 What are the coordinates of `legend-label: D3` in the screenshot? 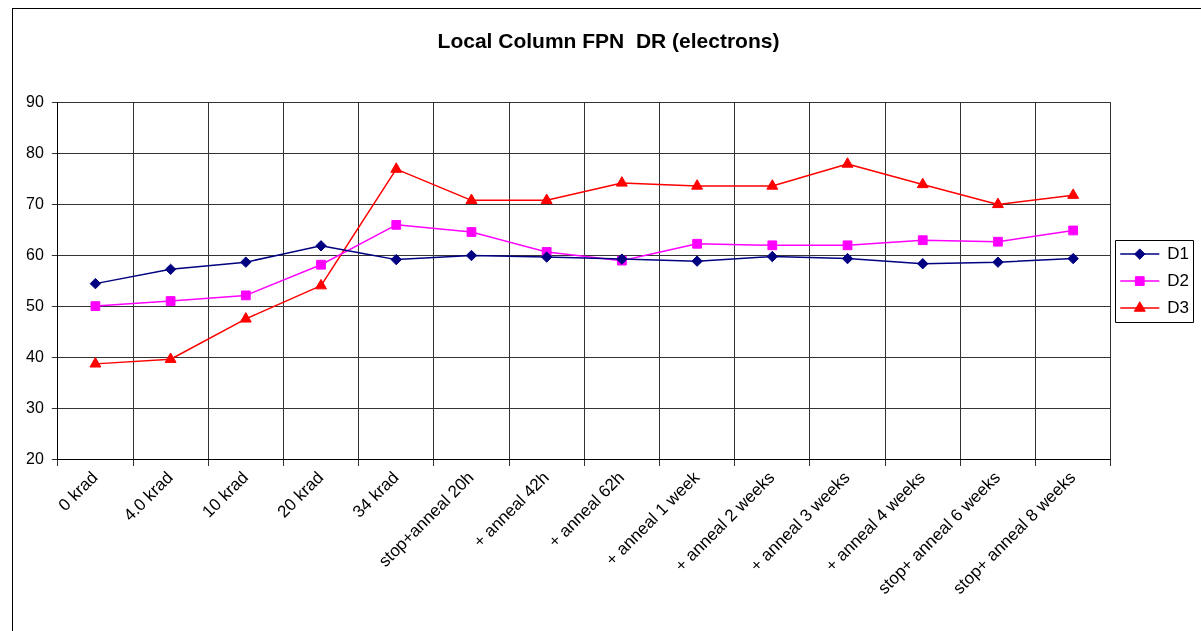 It's located at (1178, 307).